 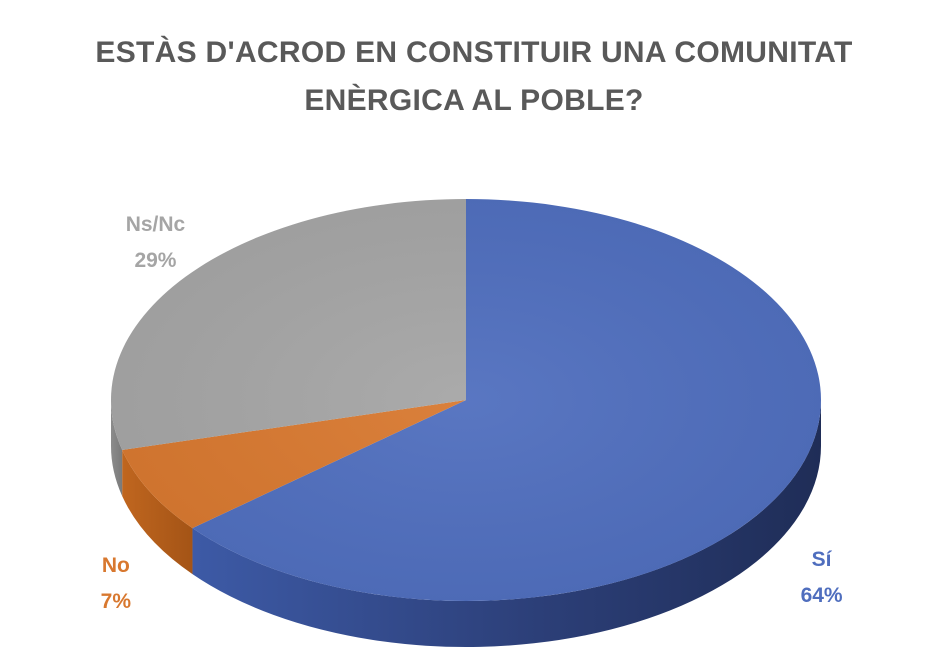 I want to click on slice-label-value-ns-nc: 29%, so click(x=155, y=260).